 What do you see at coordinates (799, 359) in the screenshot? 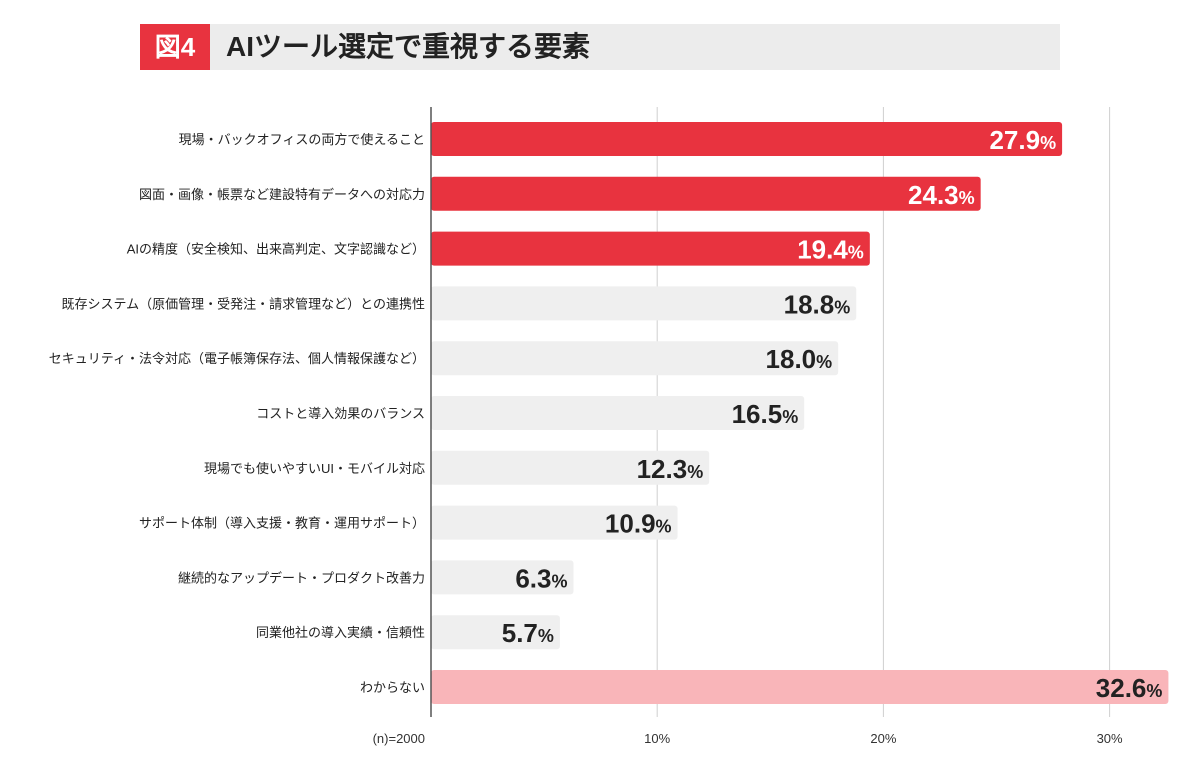
I see `data-label: 18.0%` at bounding box center [799, 359].